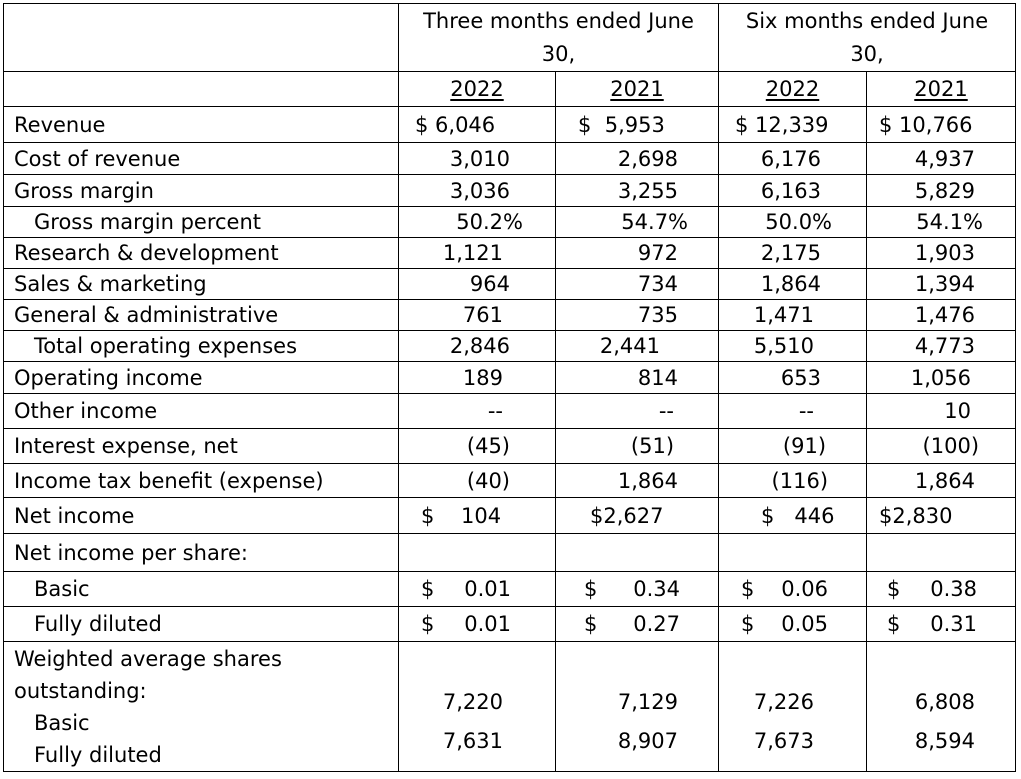 The image size is (1021, 779). Describe the element at coordinates (637, 284) in the screenshot. I see `value-cell: 734` at that location.